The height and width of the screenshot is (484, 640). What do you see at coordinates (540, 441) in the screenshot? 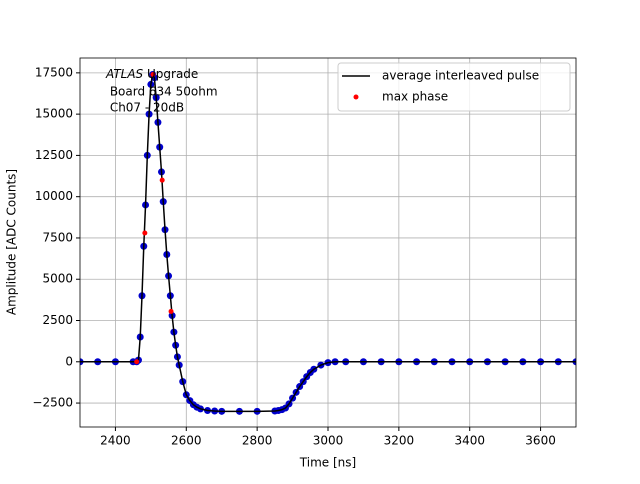
I see `x-tick-label: 3600` at bounding box center [540, 441].